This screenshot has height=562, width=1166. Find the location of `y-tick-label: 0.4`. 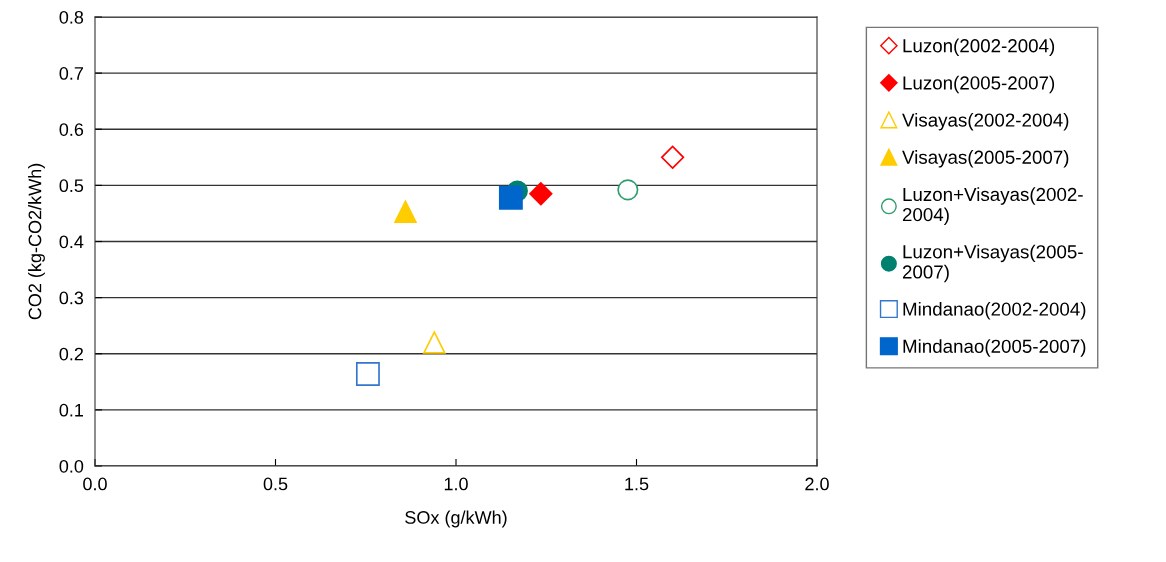

y-tick-label: 0.4 is located at coordinates (71, 242).